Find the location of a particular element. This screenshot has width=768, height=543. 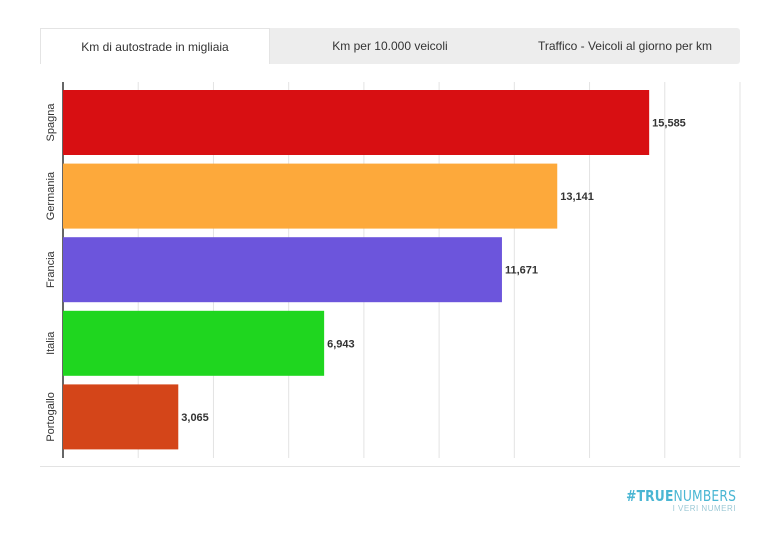

bar-portogallo is located at coordinates (121, 417).